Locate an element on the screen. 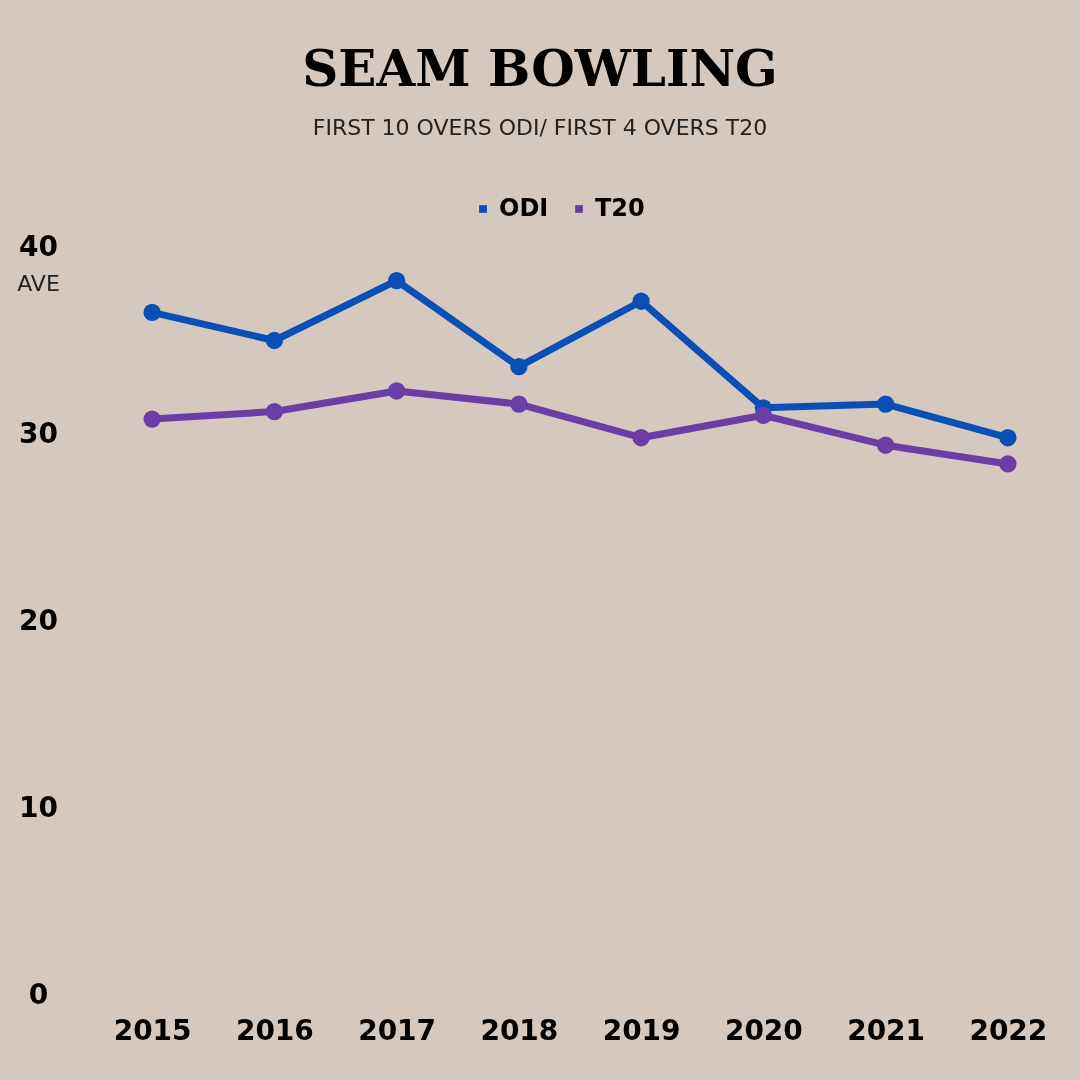 The image size is (1080, 1080). x-tick-label: 2021 is located at coordinates (886, 1030).